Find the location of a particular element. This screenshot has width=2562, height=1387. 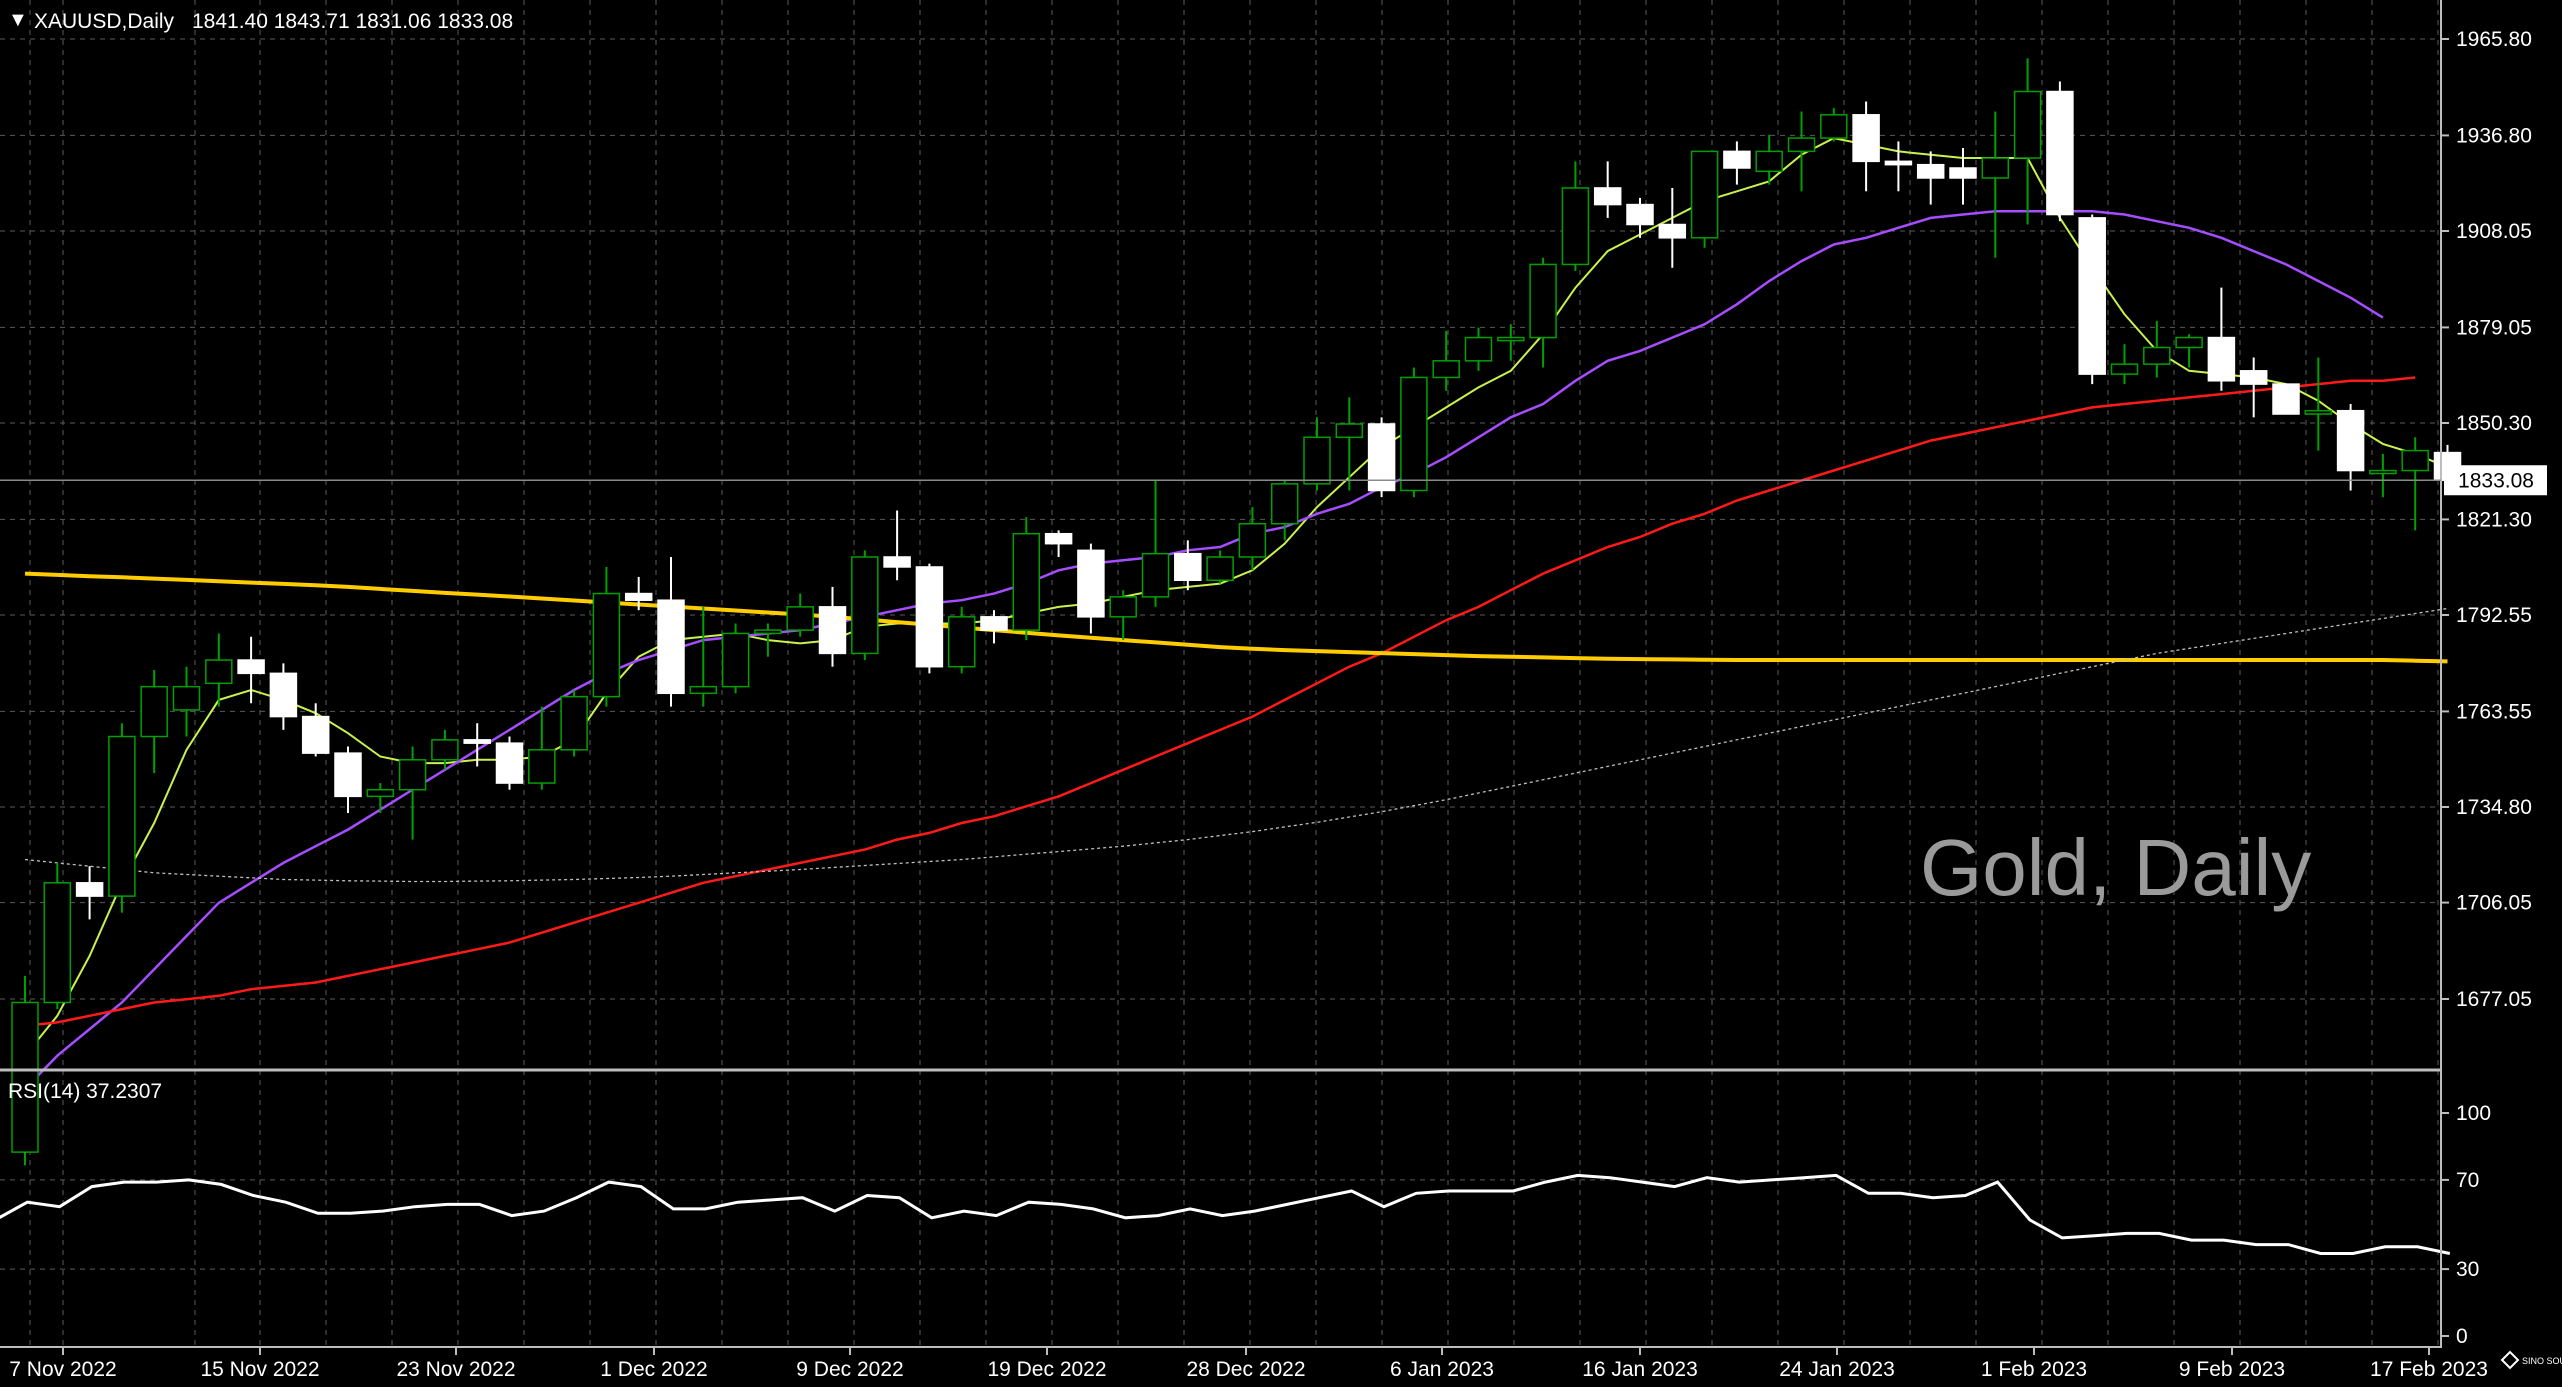

time-tick-label: 28 Dec 2022 is located at coordinates (1245, 1369).